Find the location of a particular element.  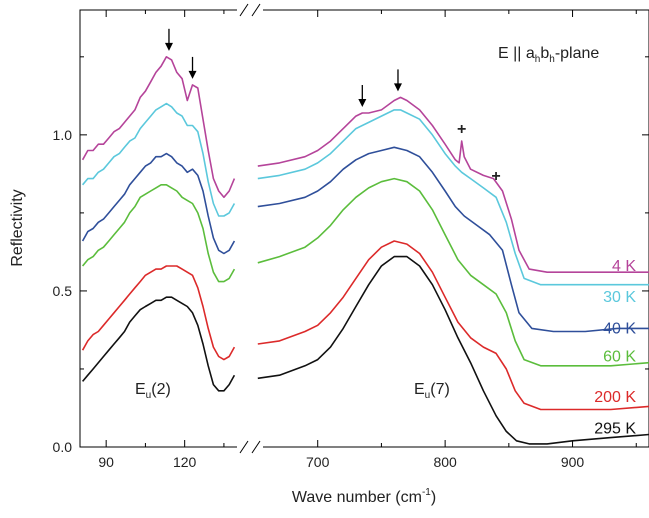

series-60k-low-range is located at coordinates (158, 233).